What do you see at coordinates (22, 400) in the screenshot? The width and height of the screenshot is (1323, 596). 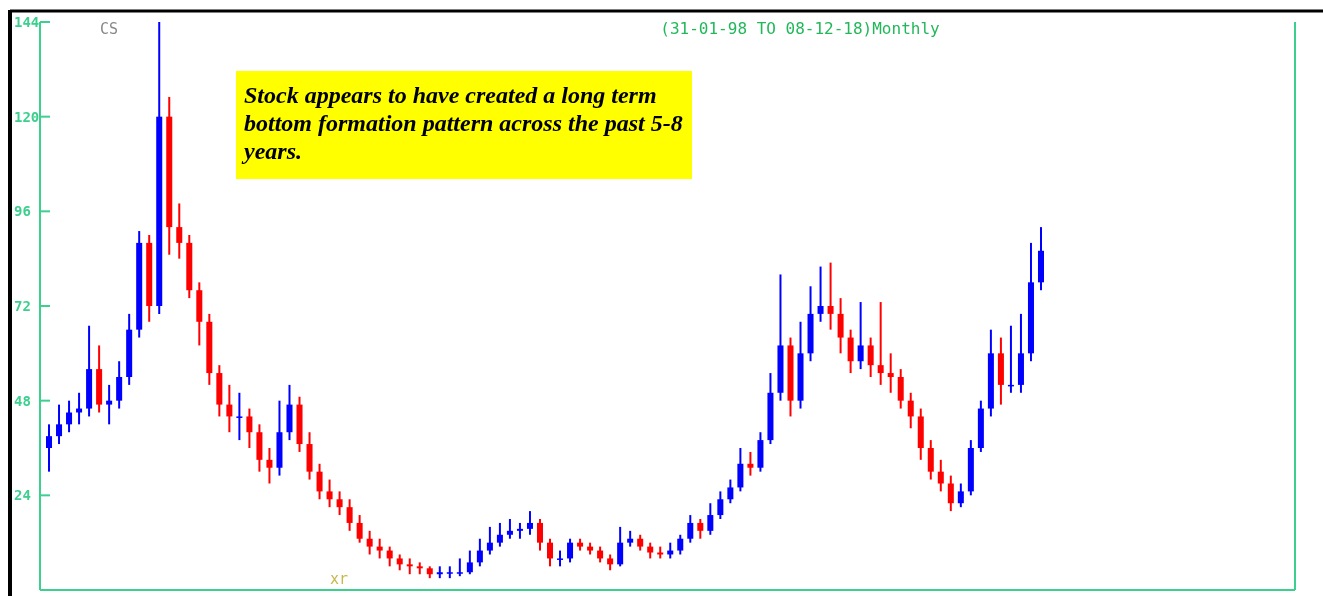 I see `y-tick-label: 48` at bounding box center [22, 400].